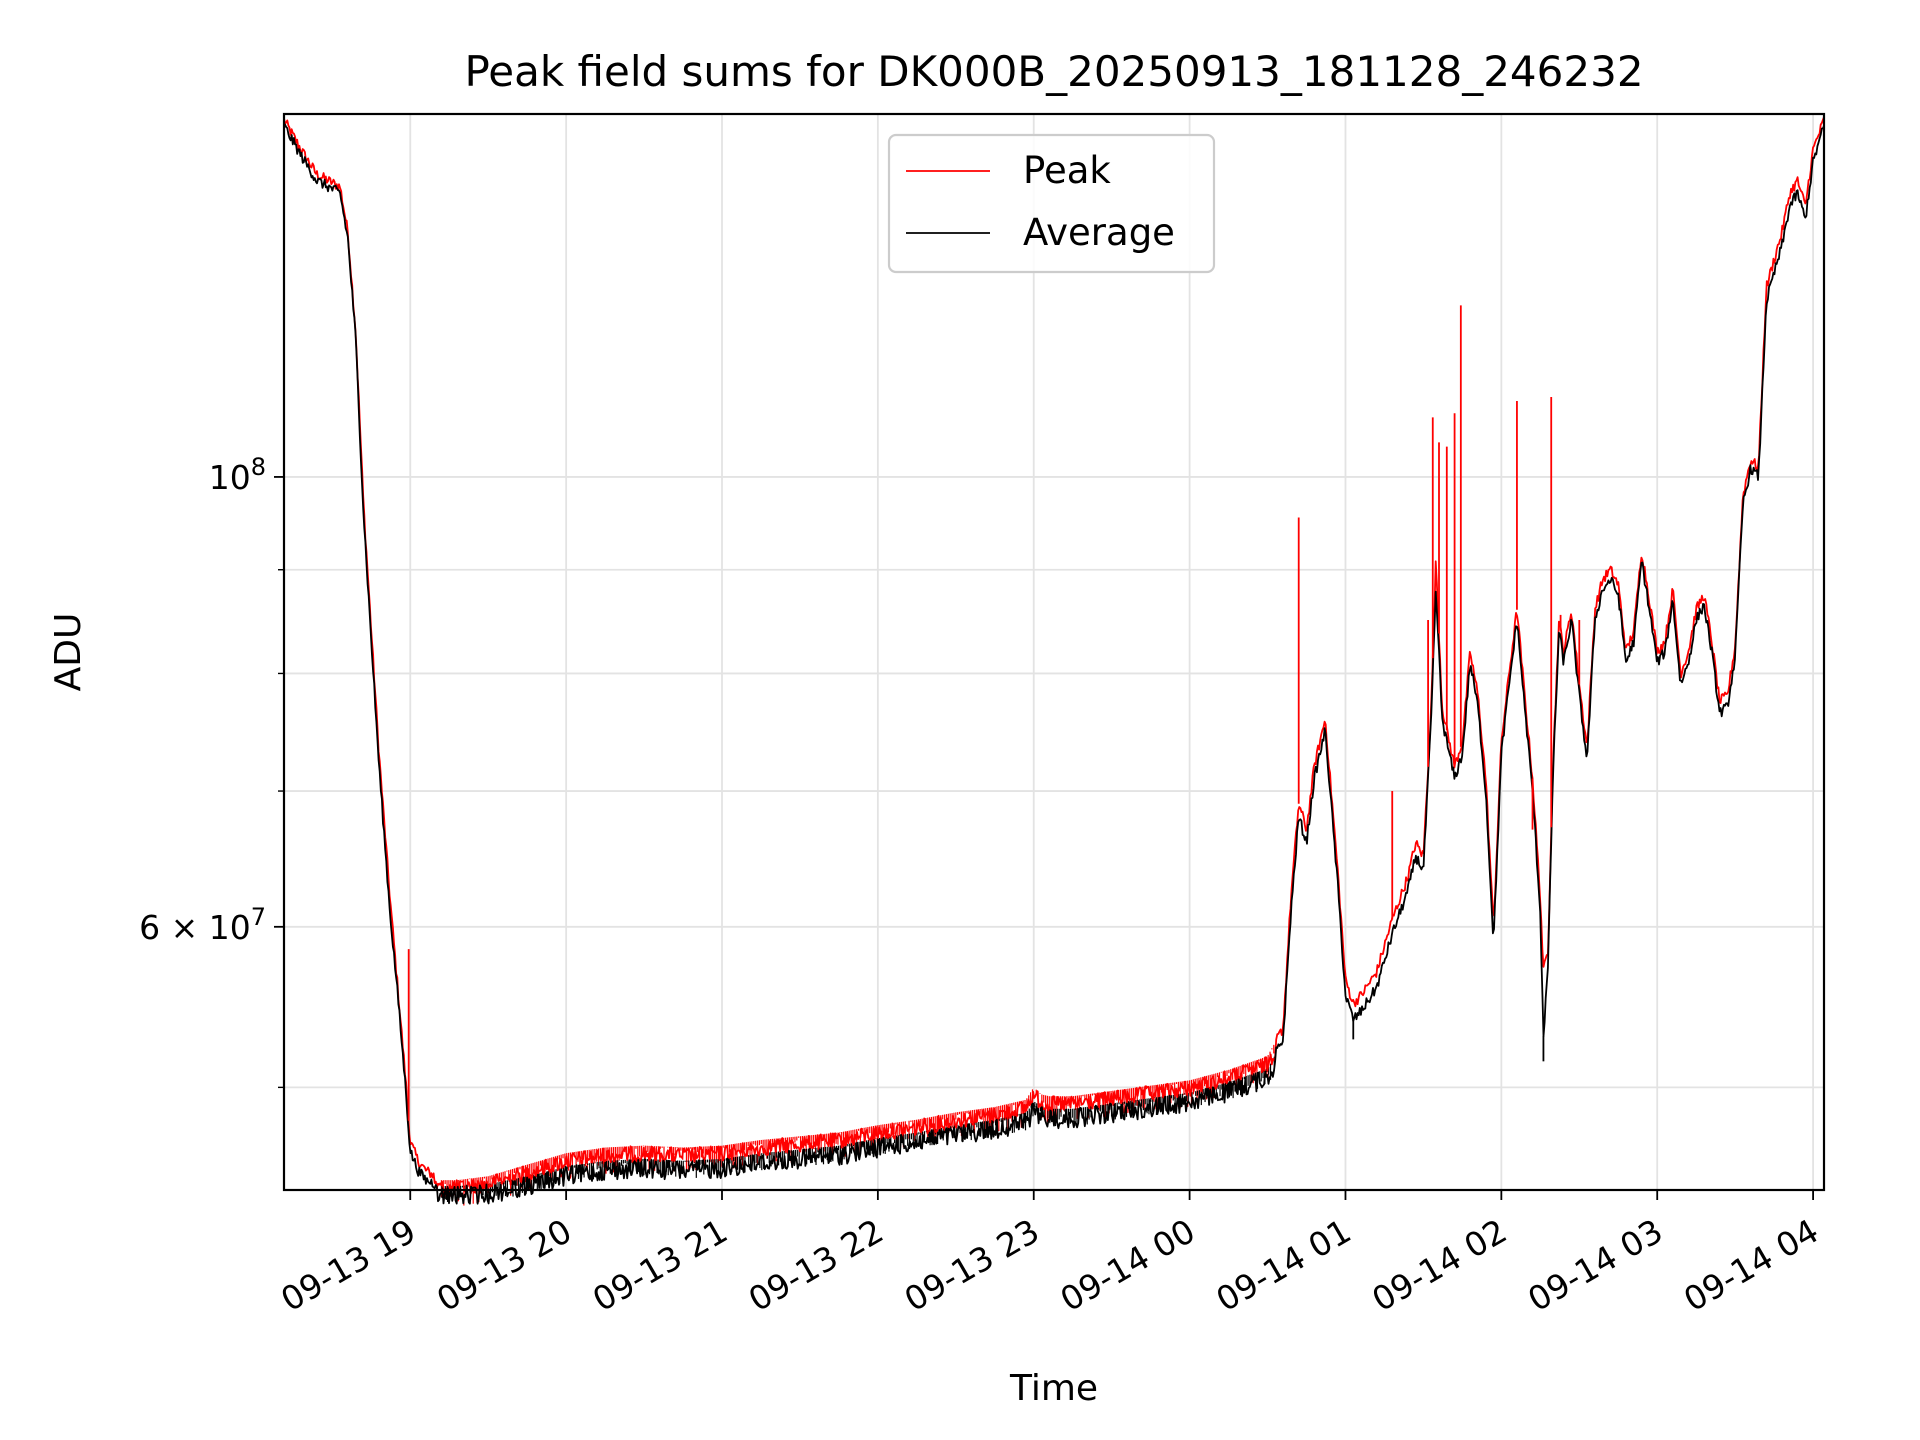  Describe the element at coordinates (211, 771) in the screenshot. I see `y-axis-ticks: 108 6 × 107` at that location.